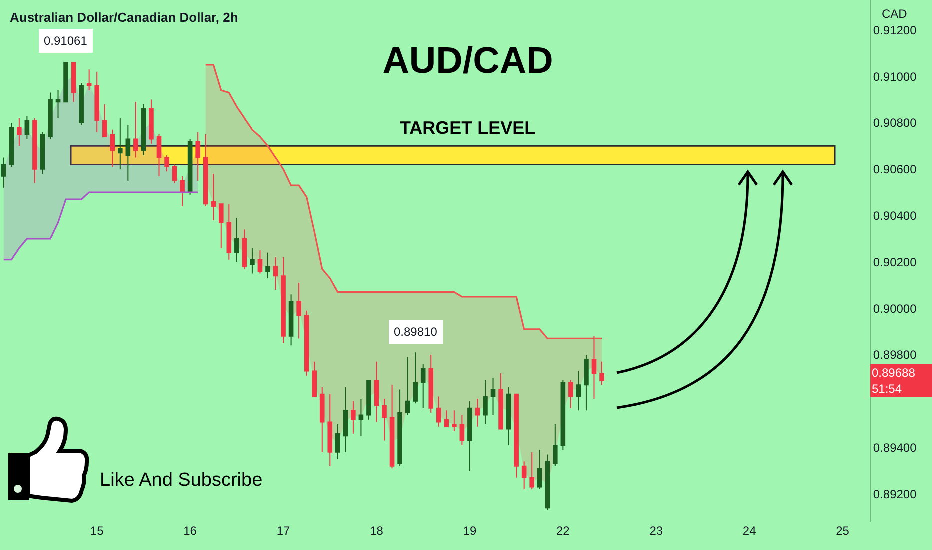 This screenshot has width=932, height=550. Describe the element at coordinates (895, 355) in the screenshot. I see `y-tick-label: 0.89800` at that location.